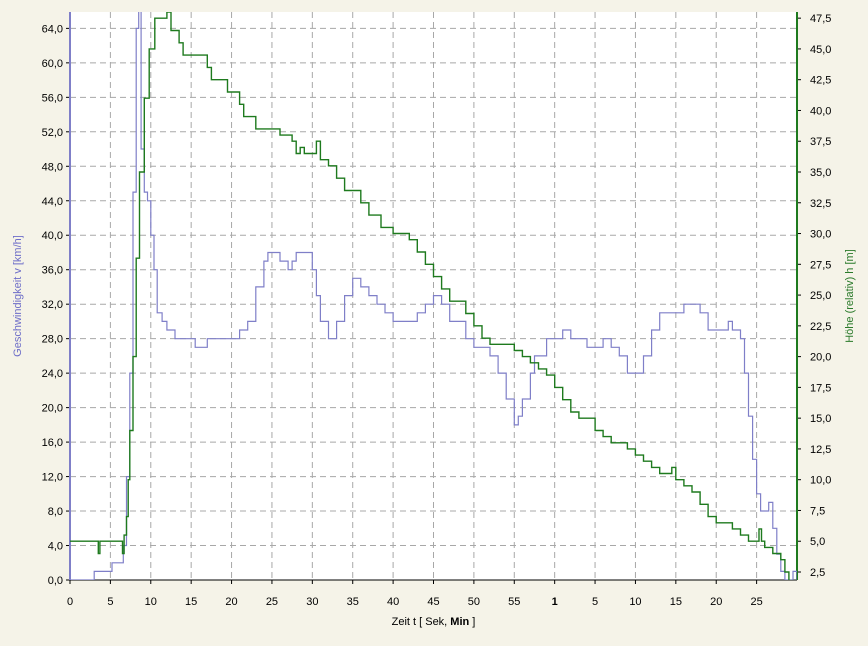 This screenshot has width=868, height=646. What do you see at coordinates (820, 142) in the screenshot?
I see `y-right-tick-label: 37,5` at bounding box center [820, 142].